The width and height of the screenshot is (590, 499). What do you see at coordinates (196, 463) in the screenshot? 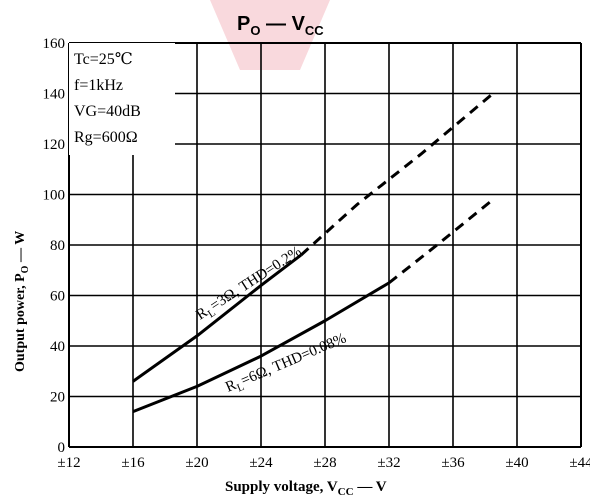
I see `x-tick-label: ±20` at bounding box center [196, 463].